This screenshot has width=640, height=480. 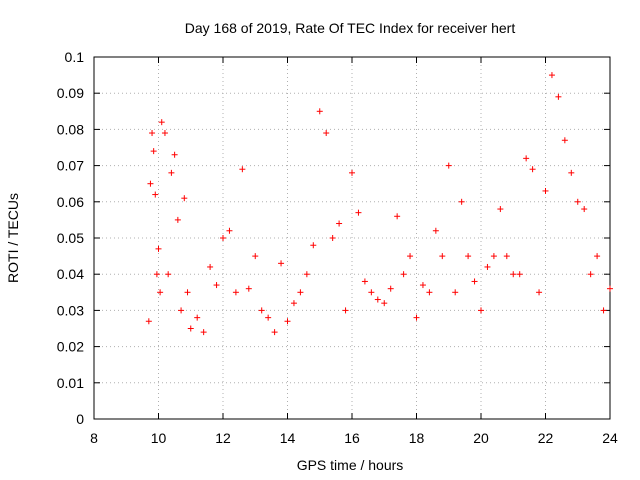 I want to click on x-tick-label: 22, so click(x=546, y=438).